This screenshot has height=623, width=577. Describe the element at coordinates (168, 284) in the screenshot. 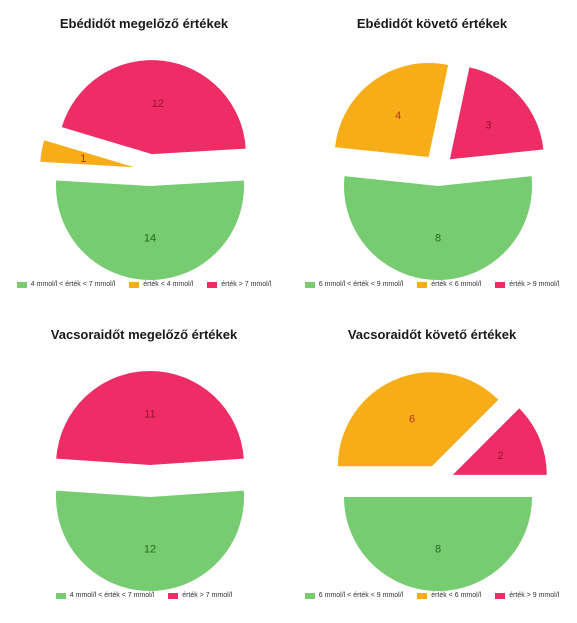

I see `legend-label: érték < 4 mmol/l` at that location.